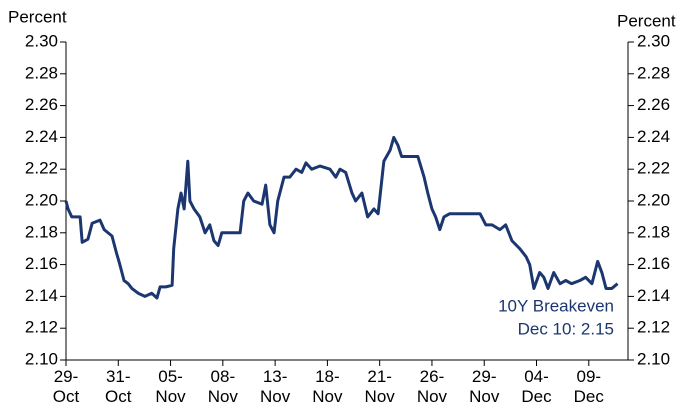 This screenshot has width=687, height=408. What do you see at coordinates (37, 16) in the screenshot?
I see `y-axis-label: Percent` at bounding box center [37, 16].